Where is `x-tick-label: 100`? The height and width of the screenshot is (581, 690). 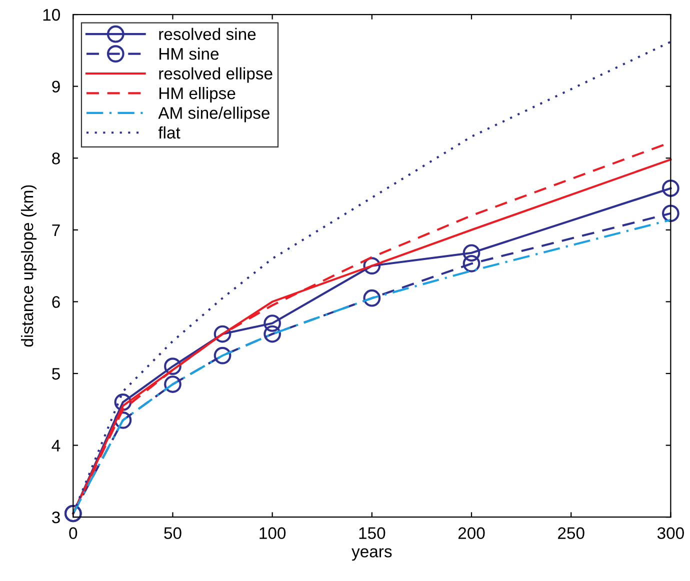
x-tick-label: 100 is located at coordinates (273, 533).